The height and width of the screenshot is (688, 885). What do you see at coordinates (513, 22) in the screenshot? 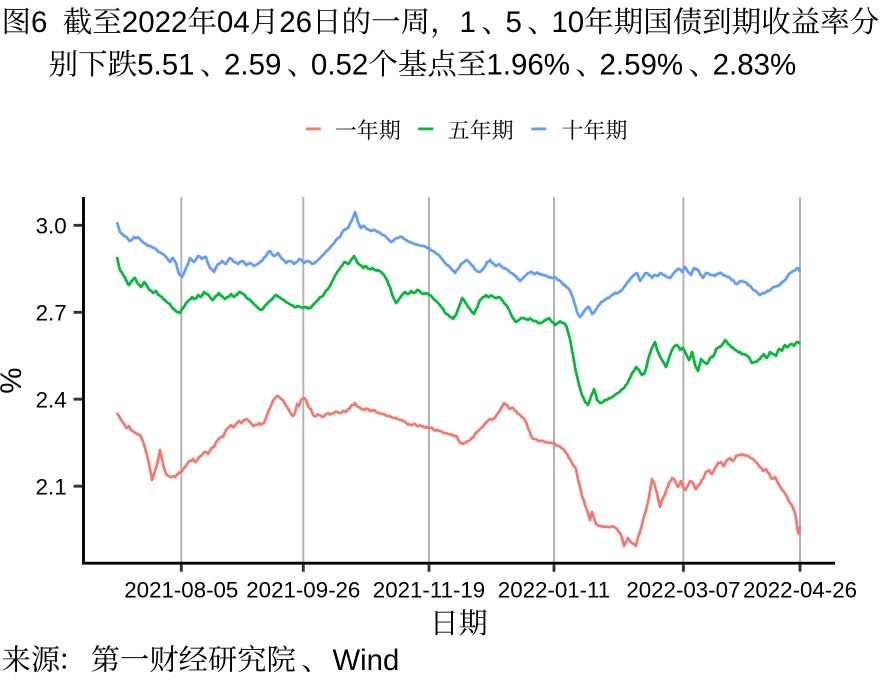
I see `svg-text: 5` at bounding box center [513, 22].